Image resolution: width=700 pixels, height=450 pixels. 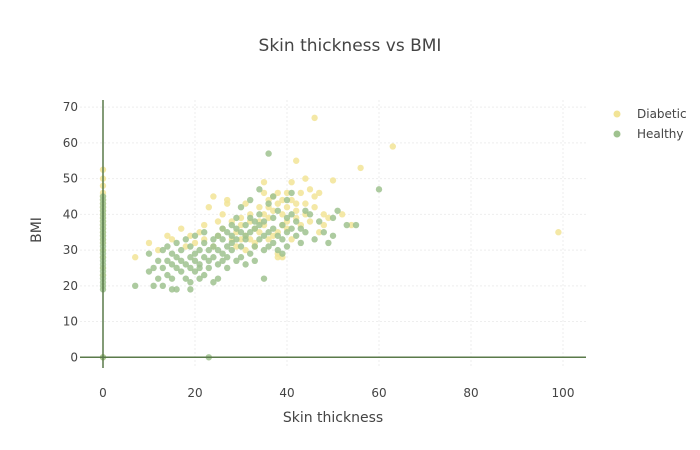 I want to click on legend-label-diabetic: Diabetic, so click(x=662, y=114).